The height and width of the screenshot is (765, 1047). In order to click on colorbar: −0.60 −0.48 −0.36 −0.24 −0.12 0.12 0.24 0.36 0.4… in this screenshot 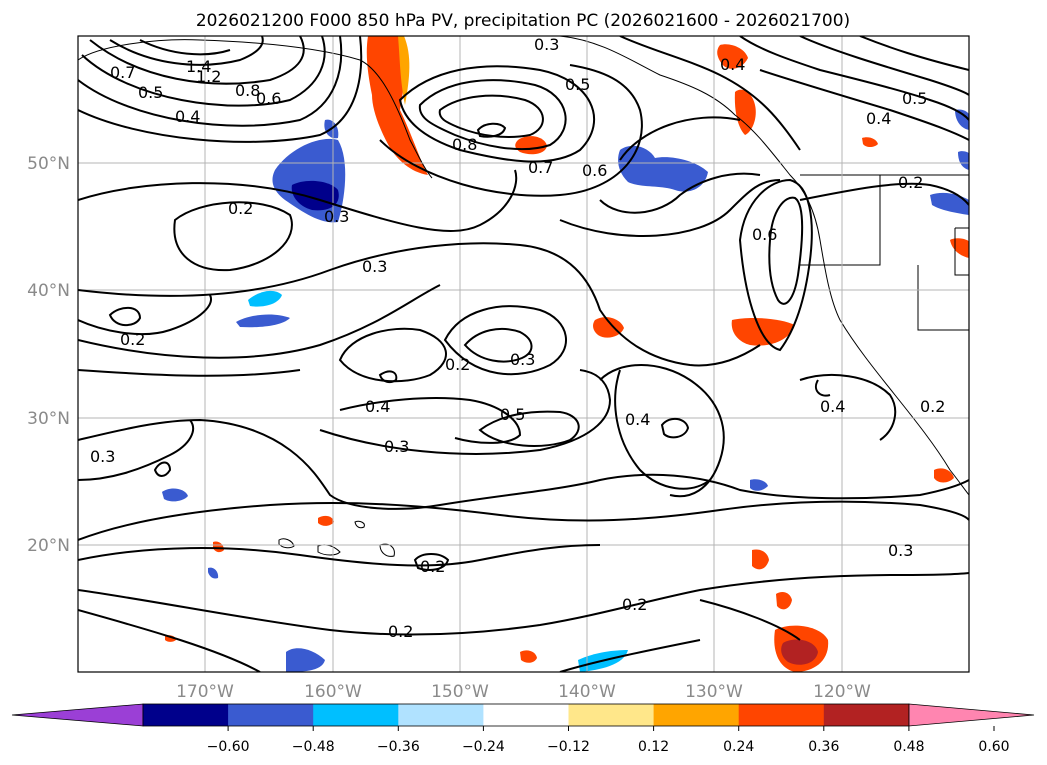, I will do `click(523, 729)`.